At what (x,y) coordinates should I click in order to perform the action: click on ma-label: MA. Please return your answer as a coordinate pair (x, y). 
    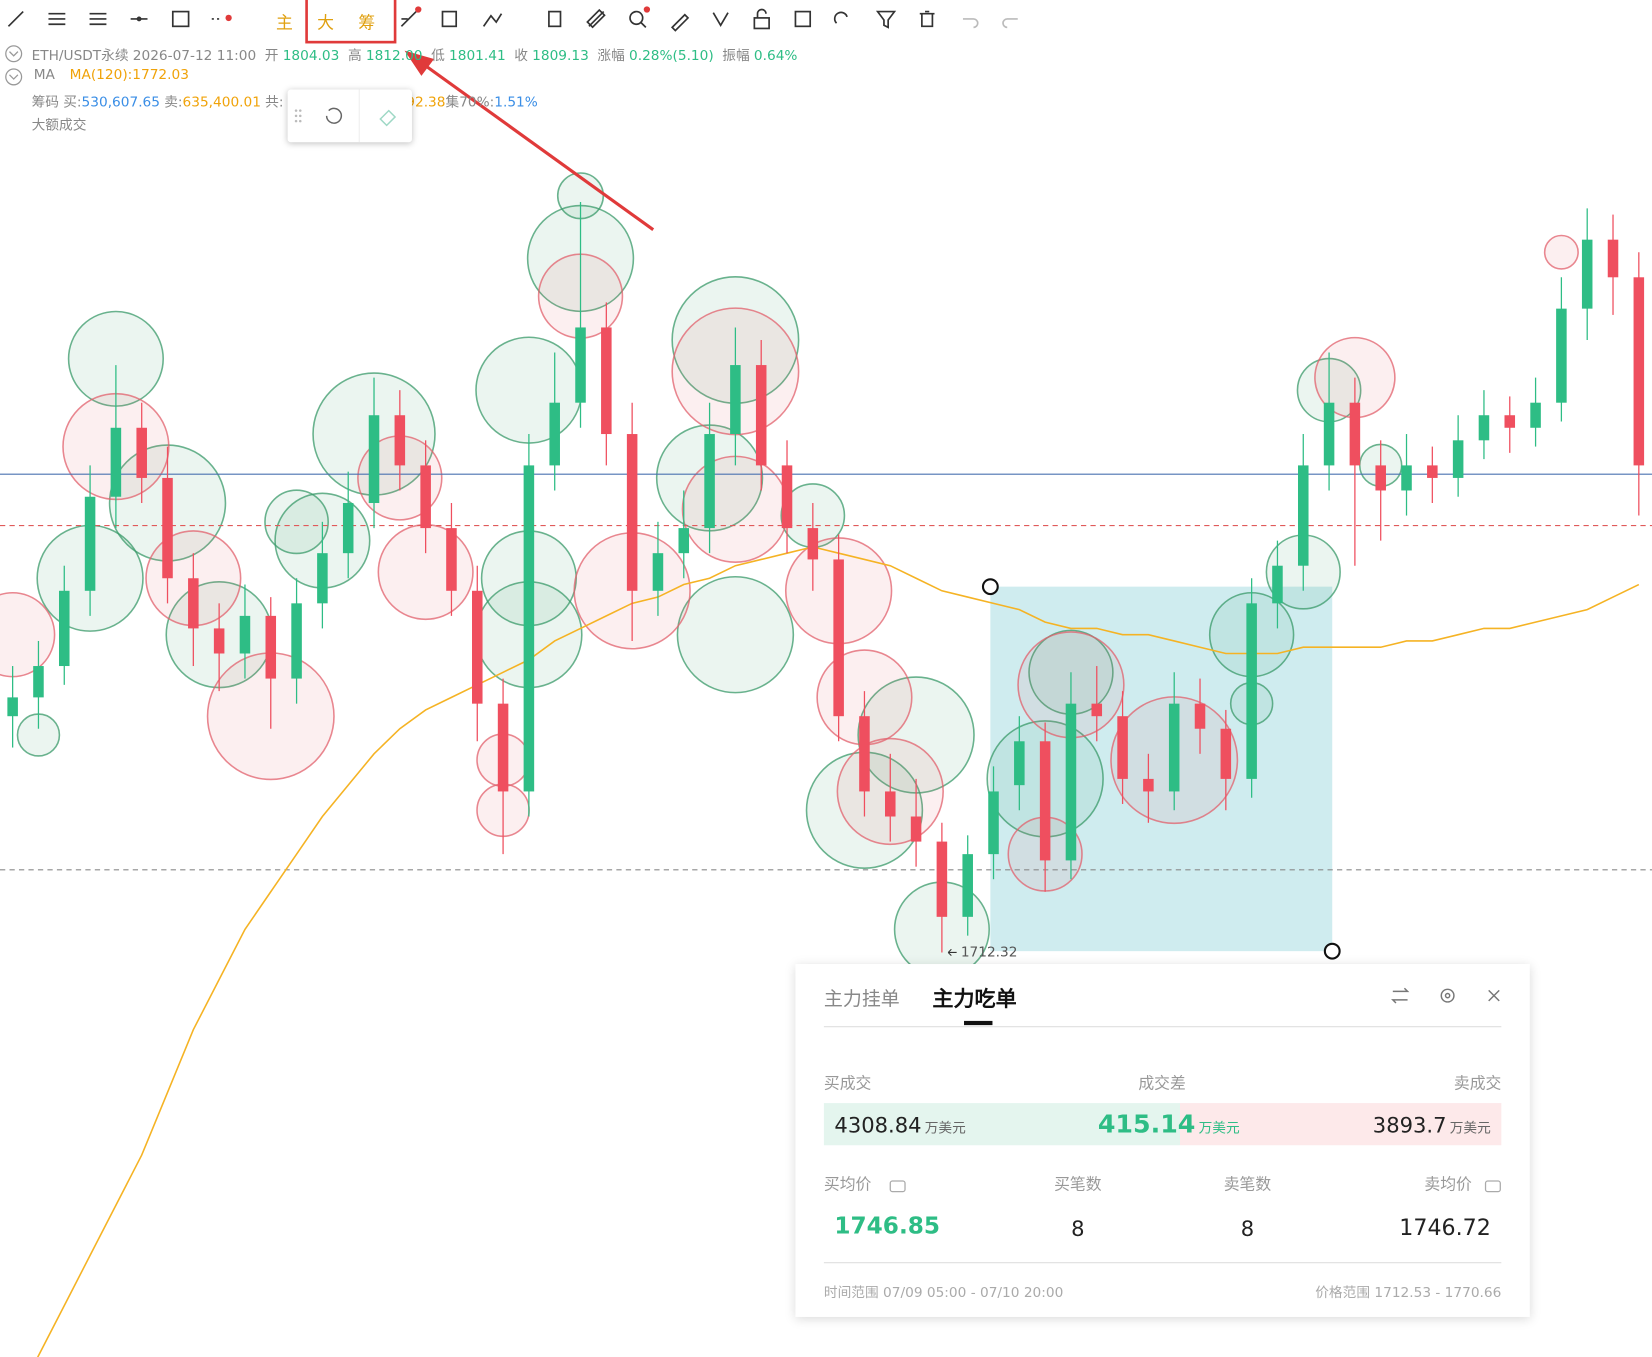
    Looking at the image, I should click on (44, 75).